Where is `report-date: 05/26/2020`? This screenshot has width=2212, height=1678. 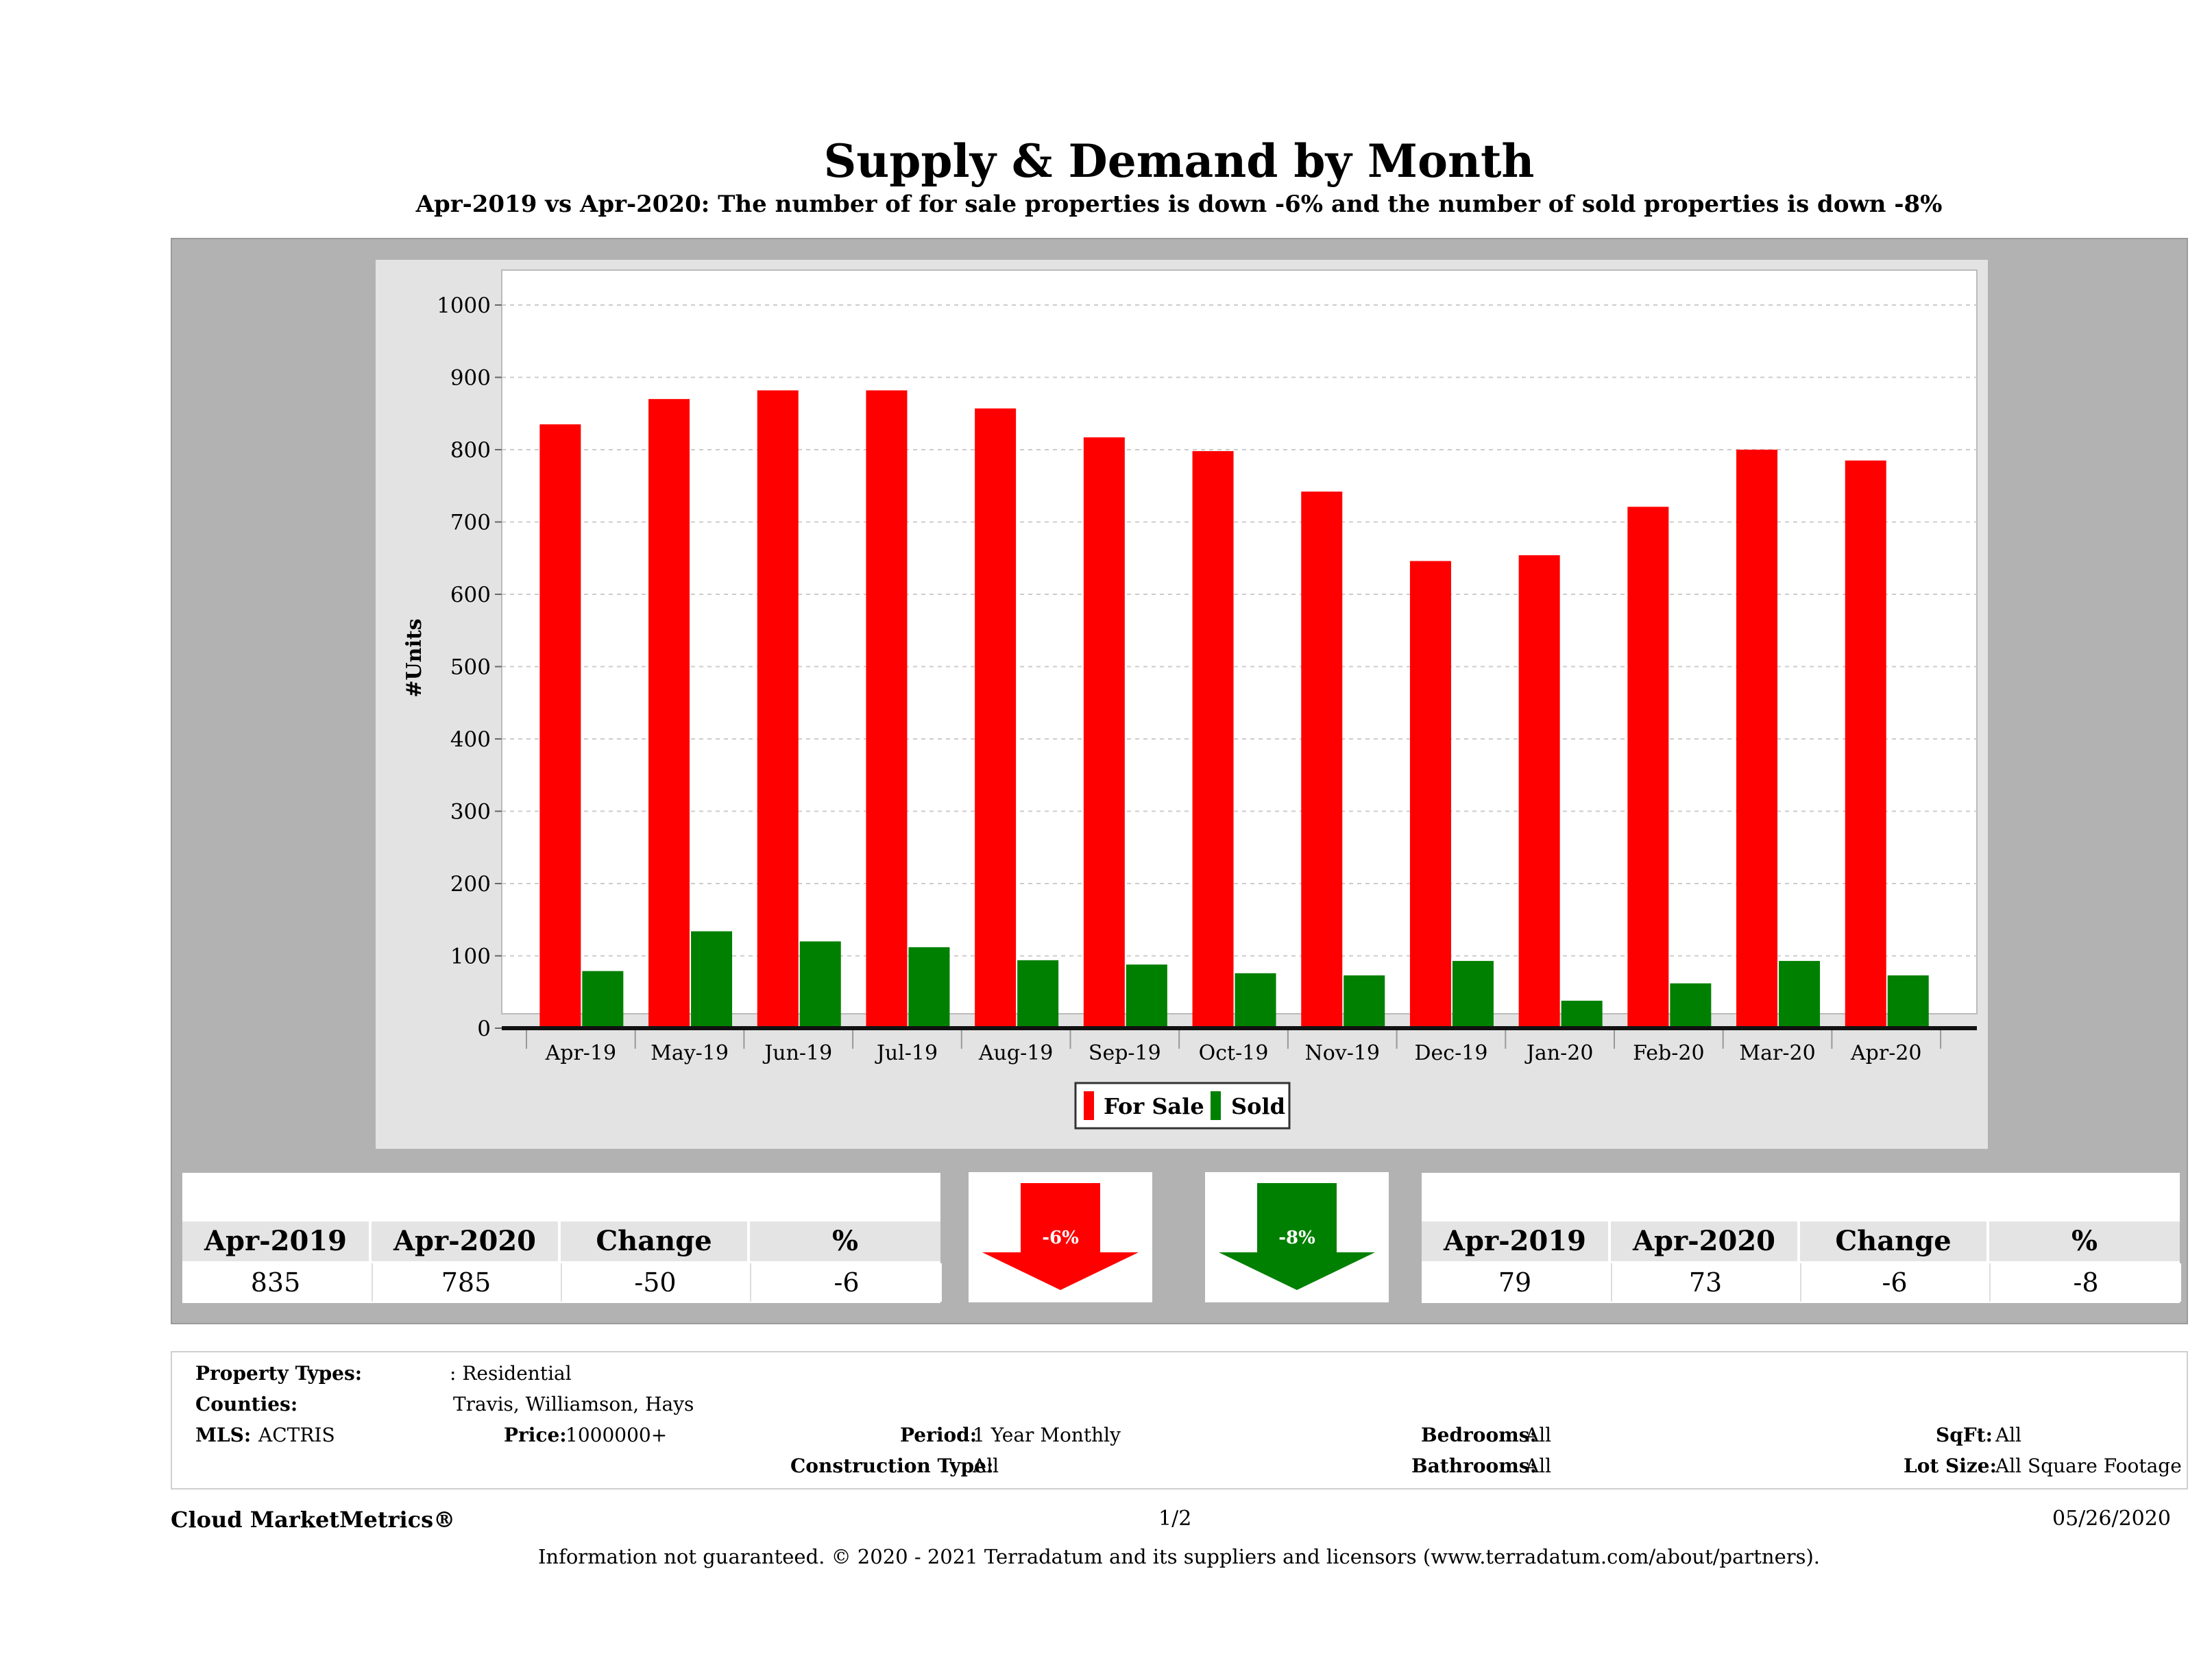 report-date: 05/26/2020 is located at coordinates (2111, 1519).